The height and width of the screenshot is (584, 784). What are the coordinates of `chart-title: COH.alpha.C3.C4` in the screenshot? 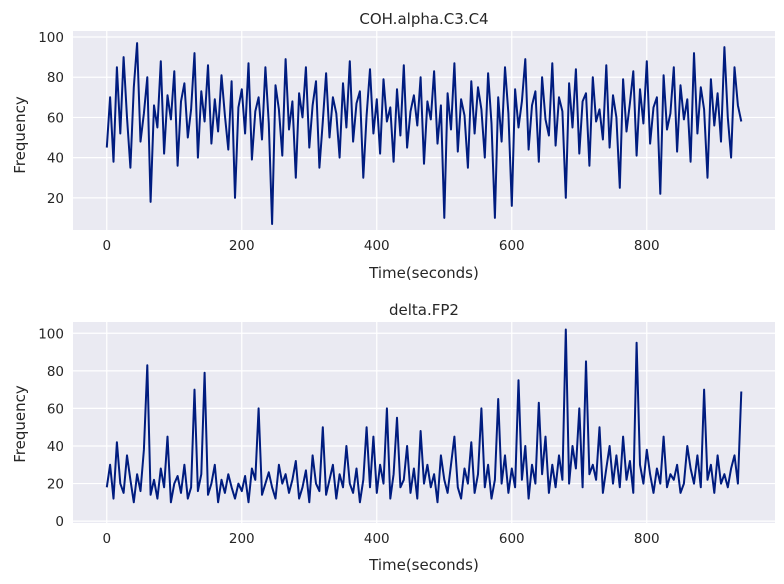 It's located at (423, 19).